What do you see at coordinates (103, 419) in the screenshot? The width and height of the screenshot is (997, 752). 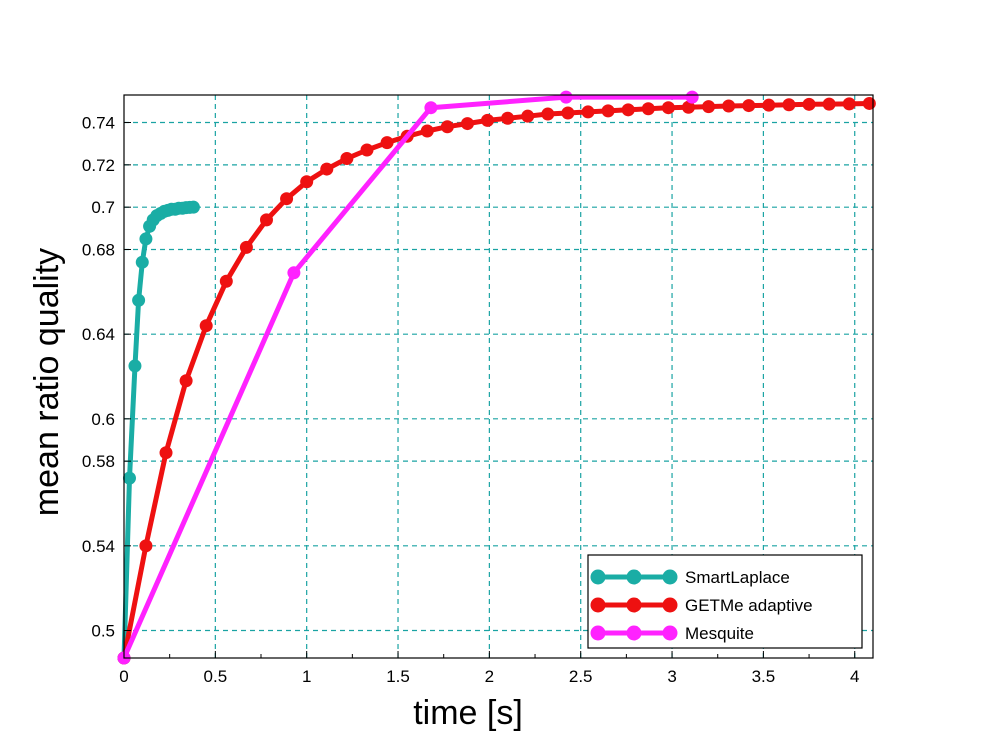 I see `y-tick-label: 0.6` at bounding box center [103, 419].